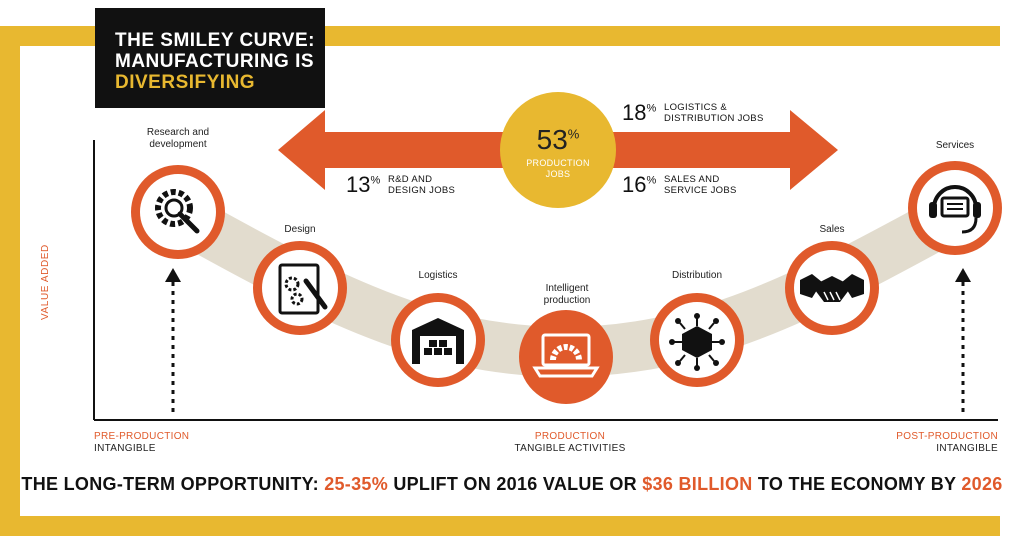 This screenshot has width=1024, height=543. Describe the element at coordinates (714, 113) in the screenshot. I see `logistics-jobs-label: LOGISTICS & DISTRIBUTION JOBS` at that location.